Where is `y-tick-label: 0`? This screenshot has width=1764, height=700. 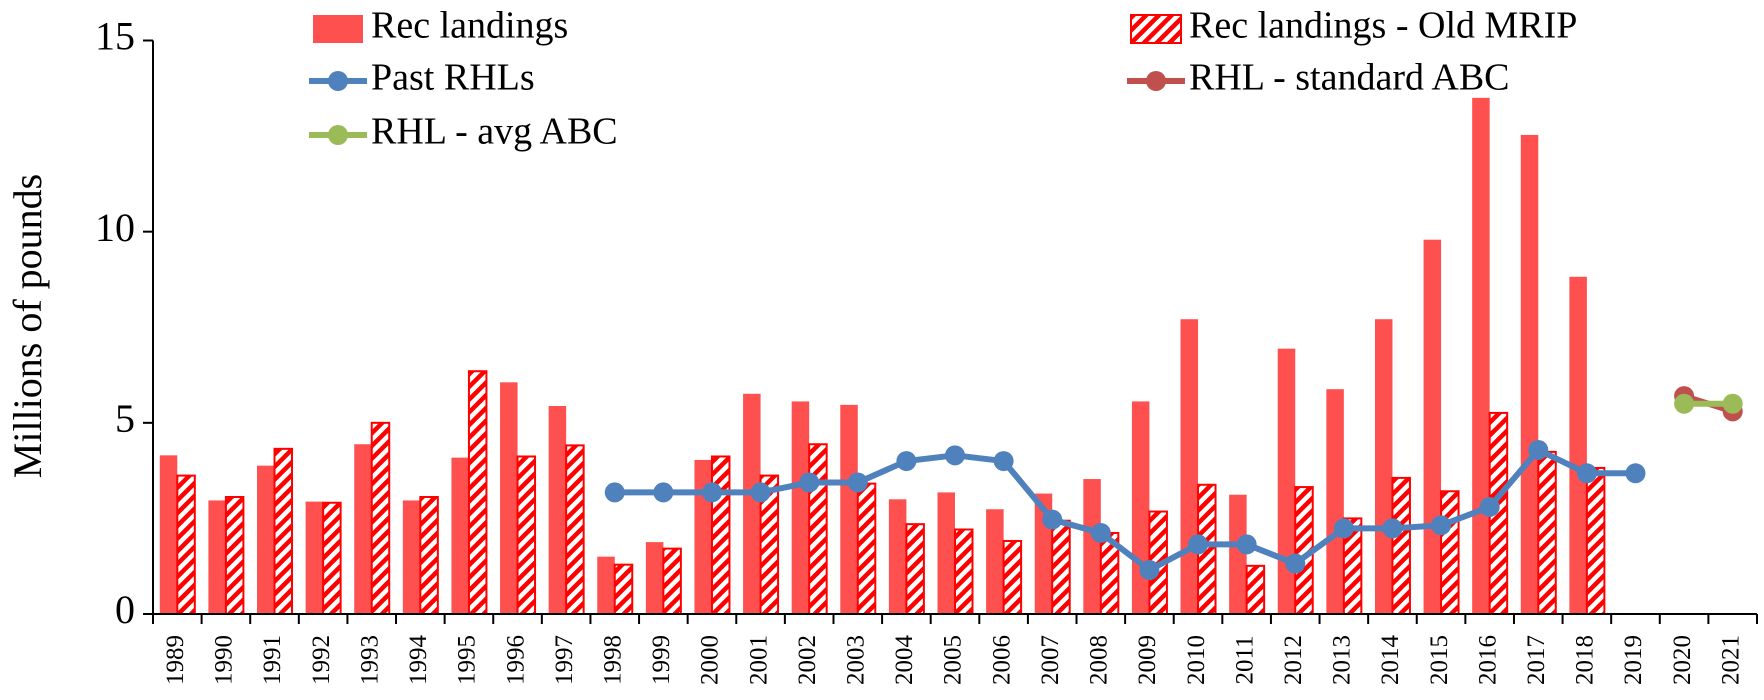
y-tick-label: 0 is located at coordinates (125, 609).